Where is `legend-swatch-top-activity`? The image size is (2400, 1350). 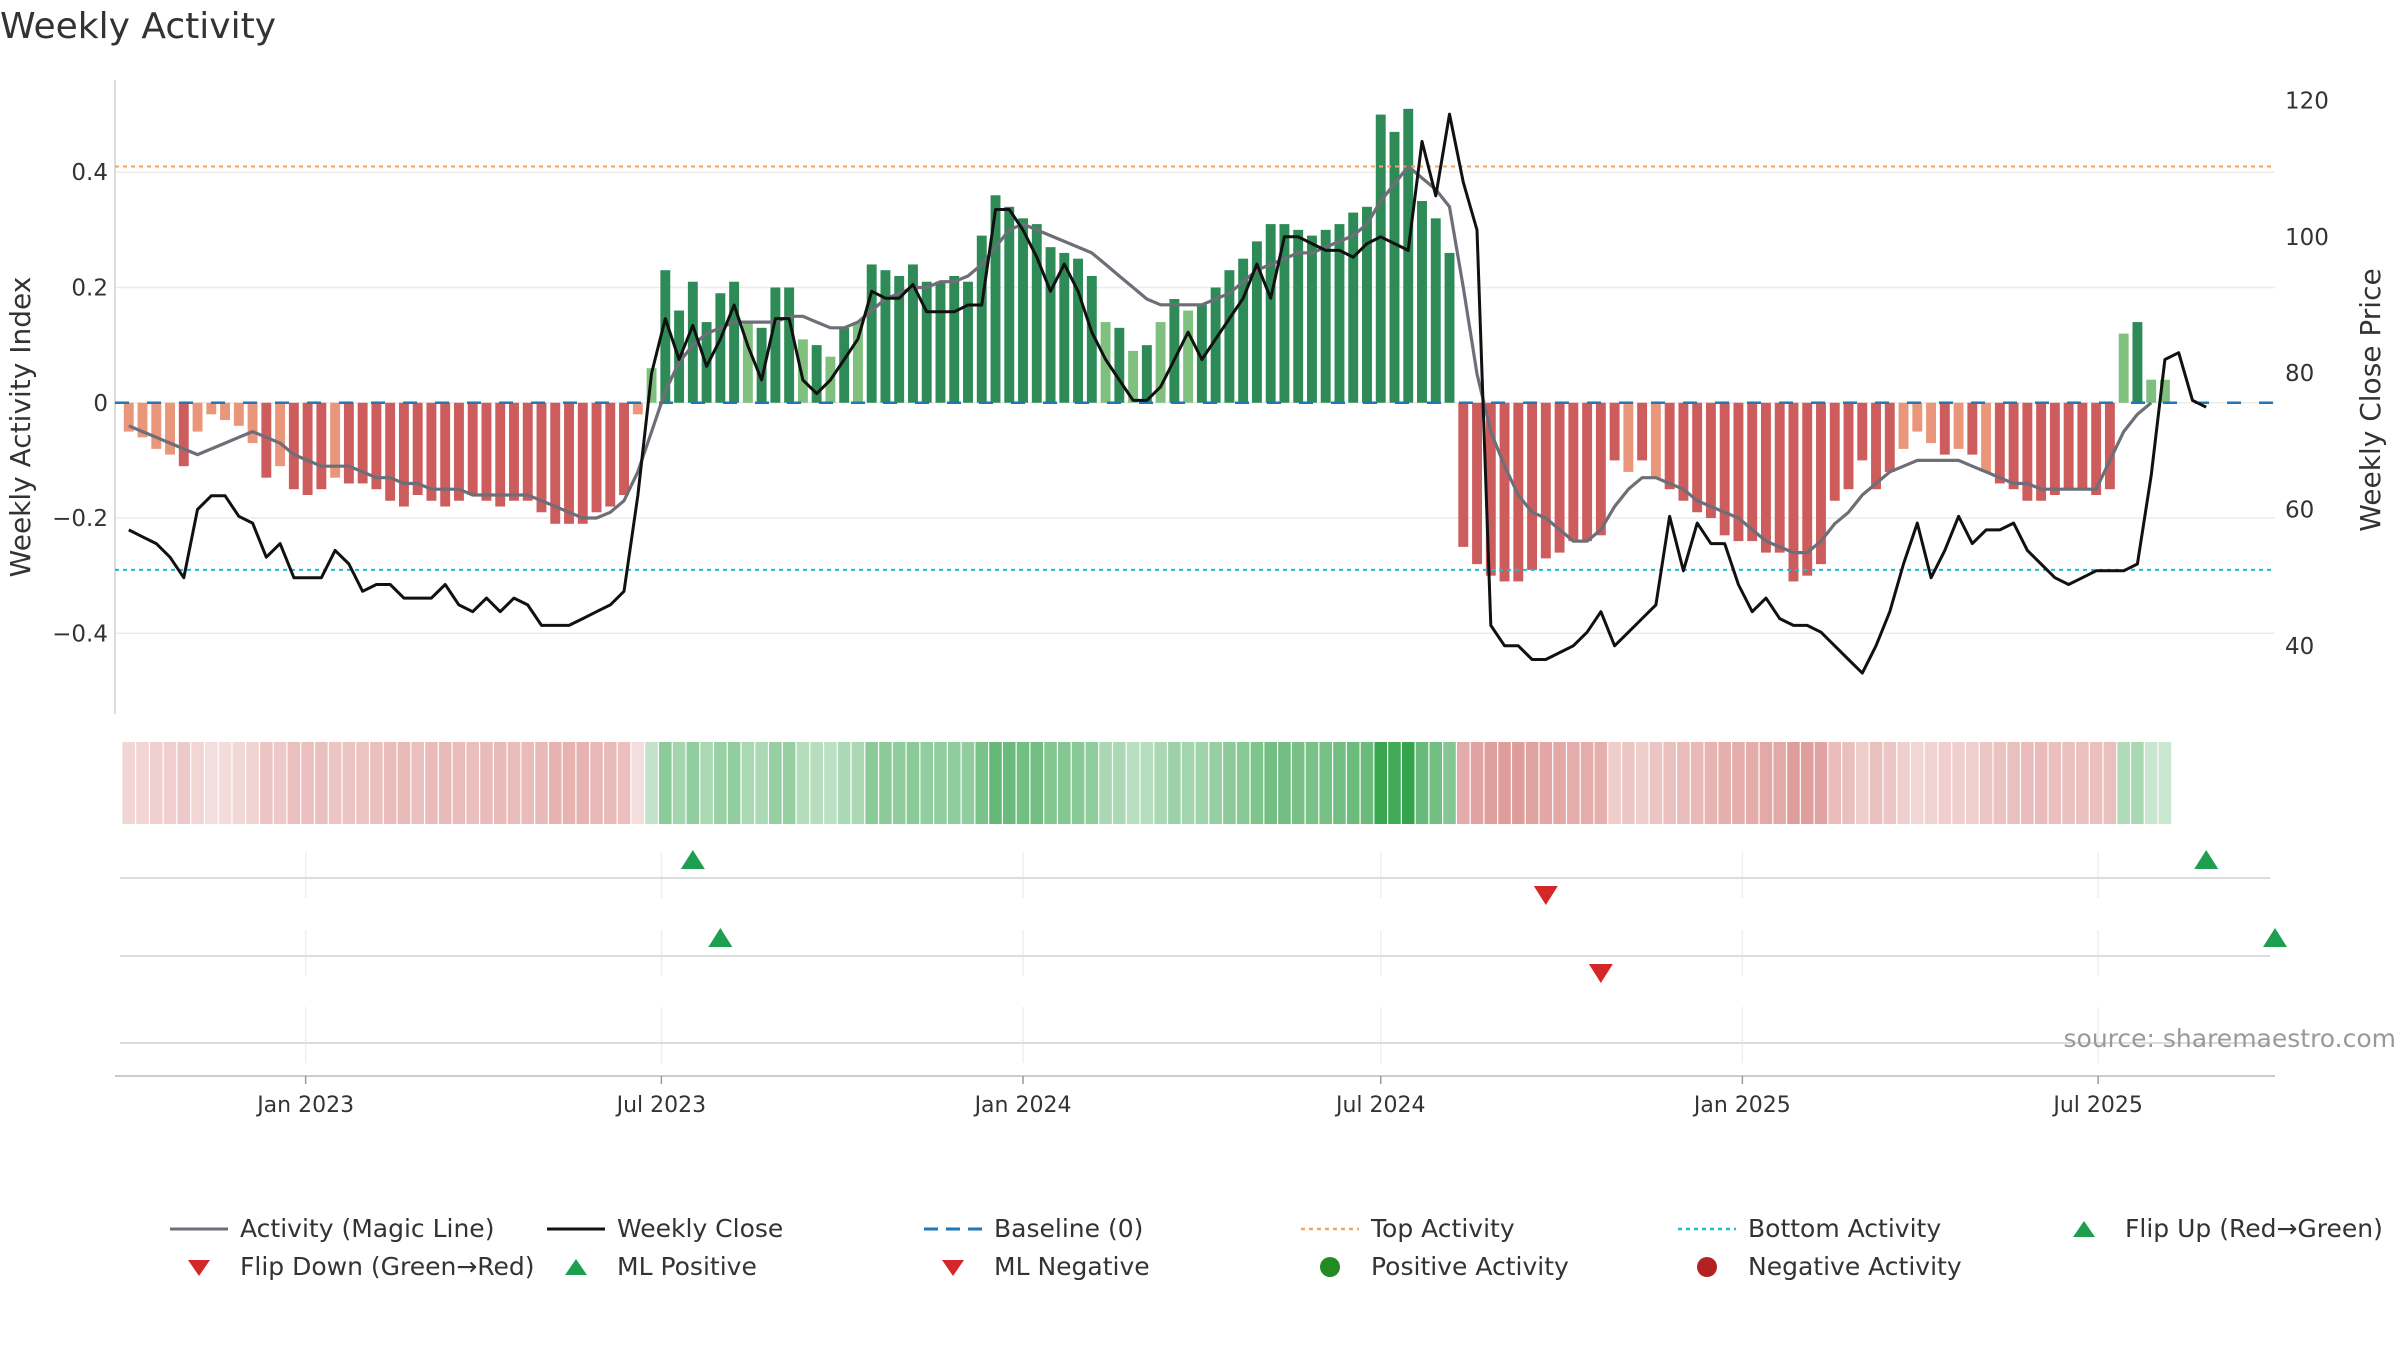
legend-swatch-top-activity is located at coordinates (1330, 1228).